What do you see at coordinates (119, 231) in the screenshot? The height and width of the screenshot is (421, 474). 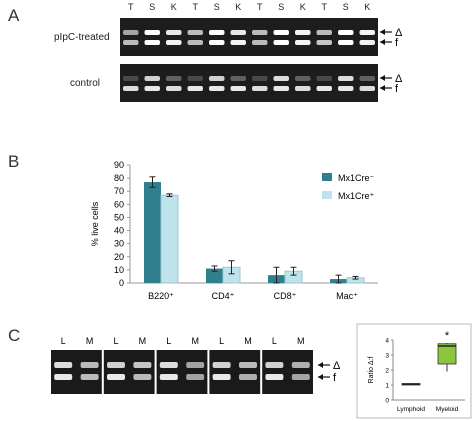 I see `y-tick-label: 40` at bounding box center [119, 231].